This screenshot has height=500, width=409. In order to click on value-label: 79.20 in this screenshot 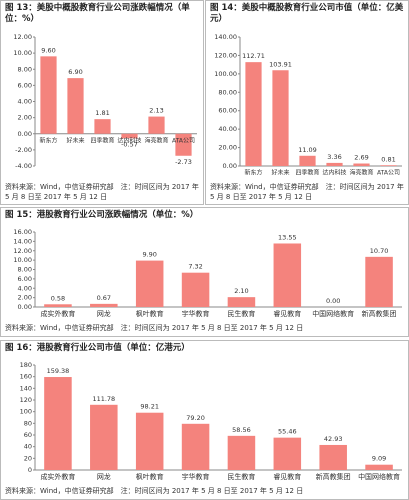, I will do `click(195, 418)`.